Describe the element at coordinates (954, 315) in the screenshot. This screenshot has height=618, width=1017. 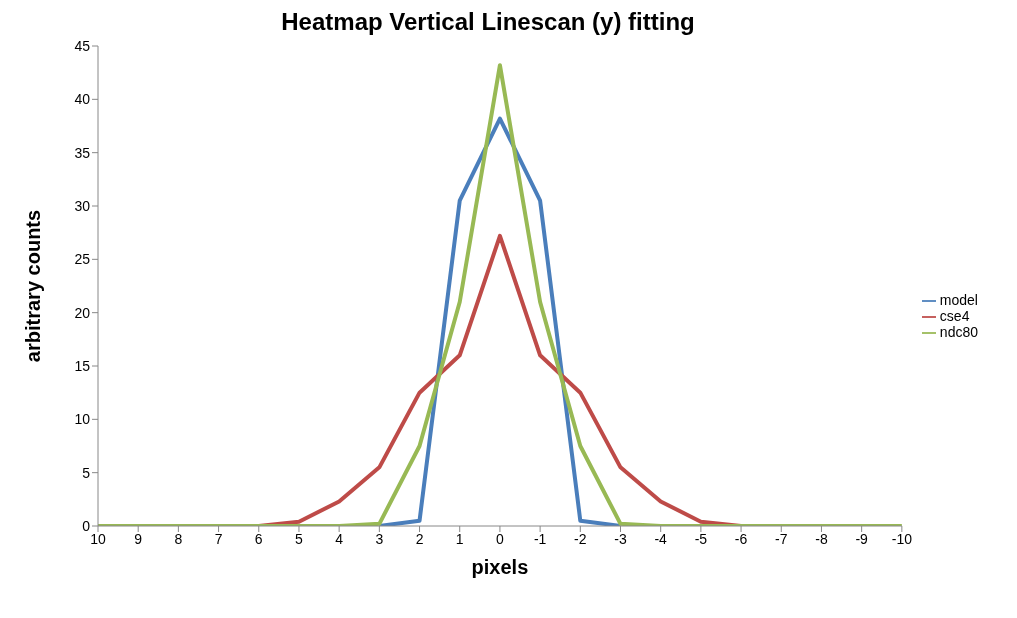
I see `legend-label: cse4` at that location.